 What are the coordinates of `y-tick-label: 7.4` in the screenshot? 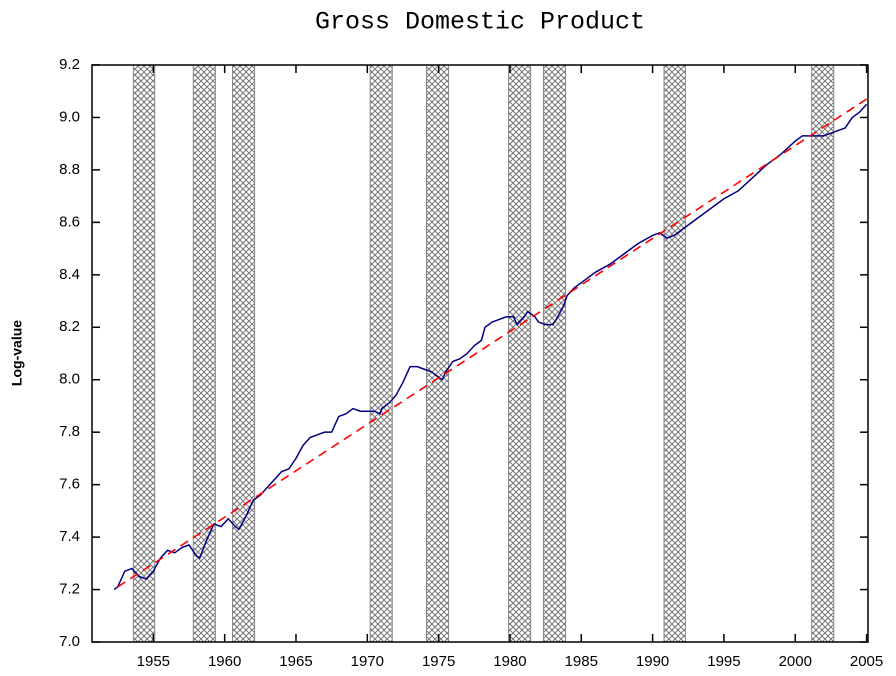 It's located at (69, 536).